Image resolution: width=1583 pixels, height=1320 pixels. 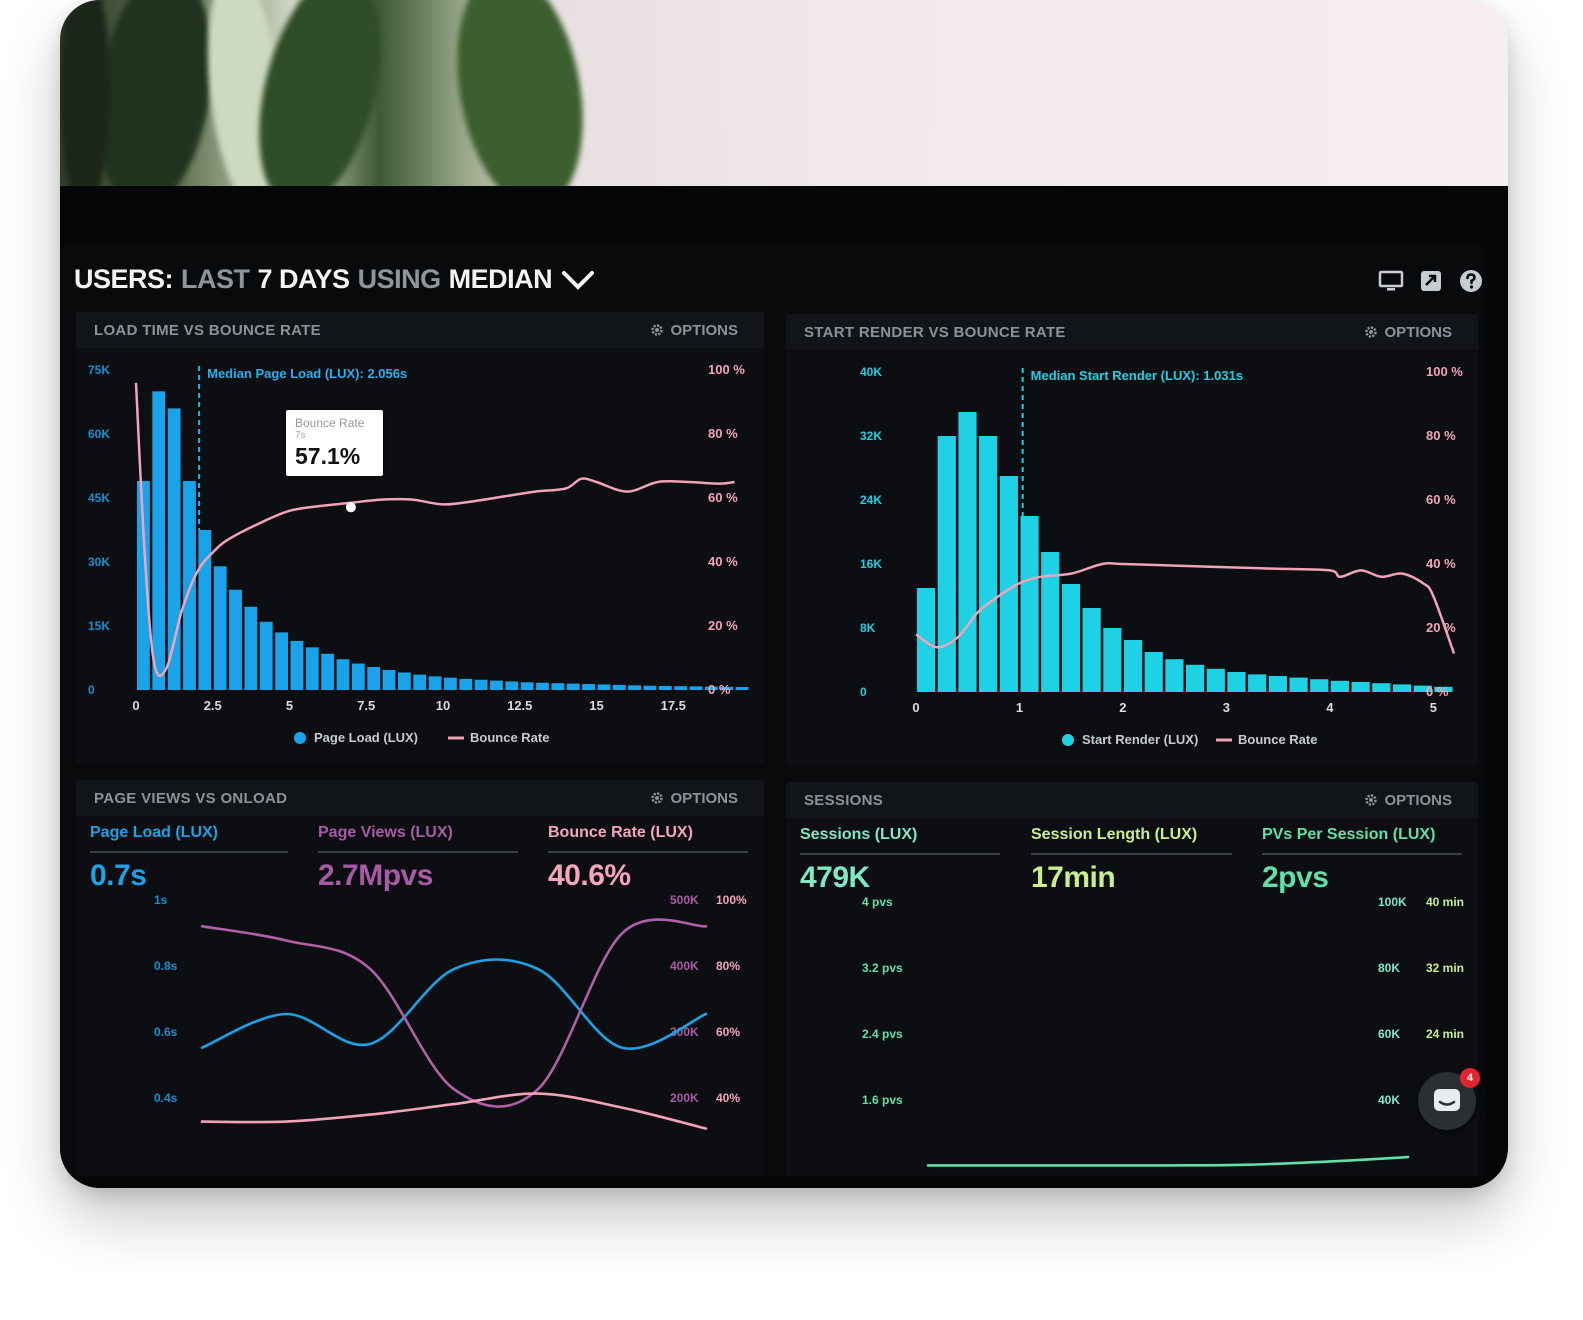 What do you see at coordinates (189, 838) in the screenshot?
I see `stat-label: Page Load (LUX)` at bounding box center [189, 838].